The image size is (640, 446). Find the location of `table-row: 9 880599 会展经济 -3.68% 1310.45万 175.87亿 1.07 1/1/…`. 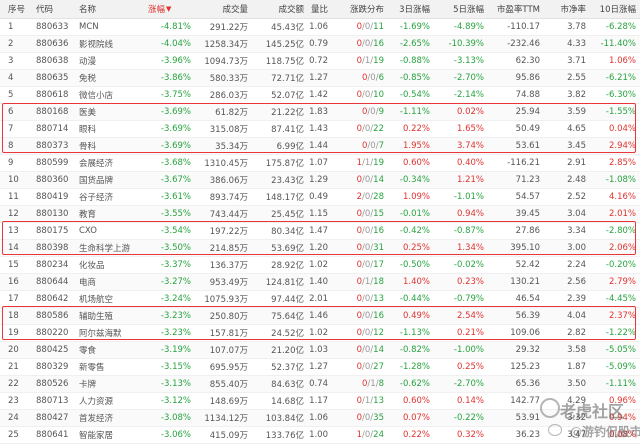

table-row: 9 880599 会展经济 -3.68% 1310.45万 175.87亿 1.07 1/1/… is located at coordinates (320, 163).